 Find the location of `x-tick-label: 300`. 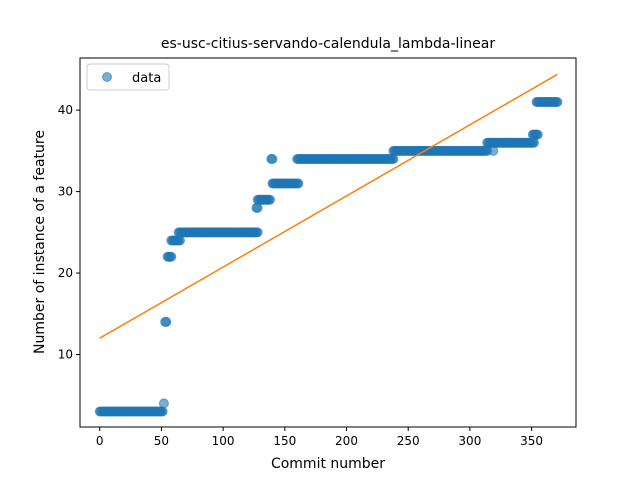

x-tick-label: 300 is located at coordinates (469, 441).